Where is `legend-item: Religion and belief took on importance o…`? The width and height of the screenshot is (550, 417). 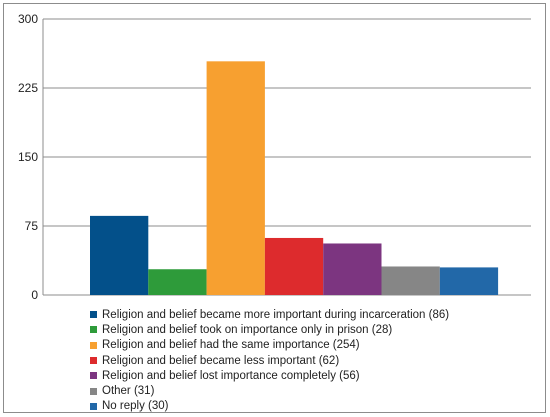
legend-item: Religion and belief took on importance o… is located at coordinates (315, 329).